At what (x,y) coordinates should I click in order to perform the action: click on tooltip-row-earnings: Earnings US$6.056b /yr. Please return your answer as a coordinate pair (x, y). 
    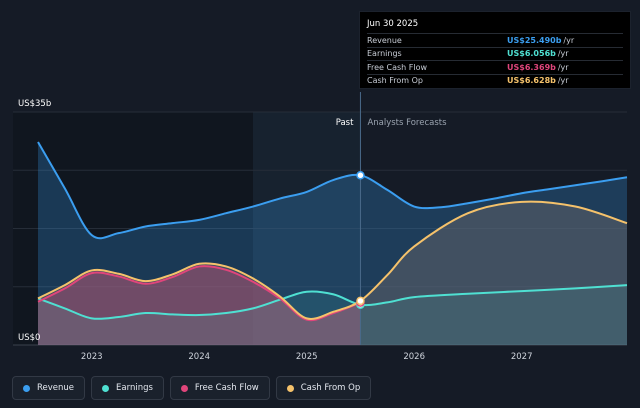
    Looking at the image, I should click on (495, 53).